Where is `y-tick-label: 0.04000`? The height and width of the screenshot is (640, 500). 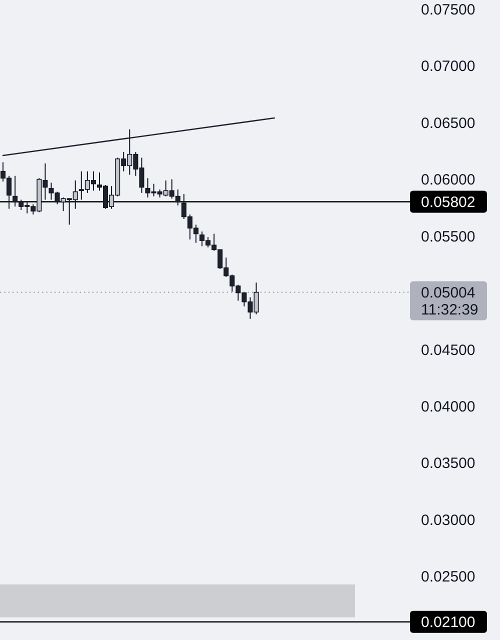
y-tick-label: 0.04000 is located at coordinates (448, 407).